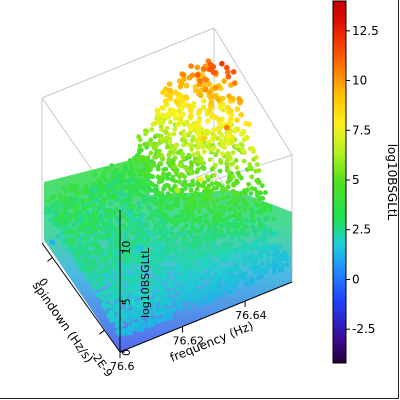 The height and width of the screenshot is (400, 400). What do you see at coordinates (128, 63) in the screenshot?
I see `box-edge` at bounding box center [128, 63].